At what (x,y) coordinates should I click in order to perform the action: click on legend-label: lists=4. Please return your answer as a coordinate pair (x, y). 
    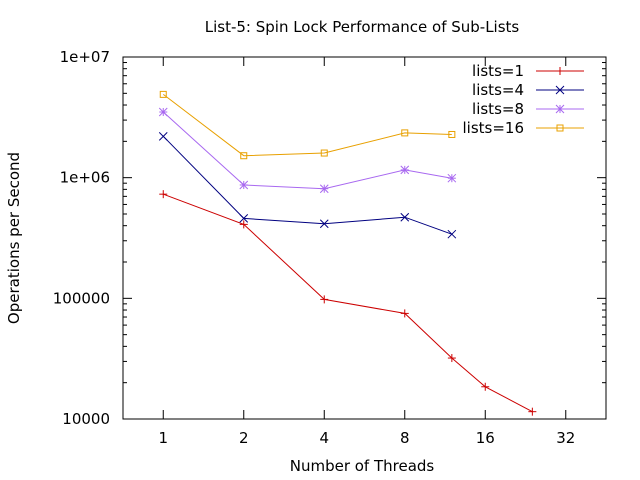
    Looking at the image, I should click on (498, 90).